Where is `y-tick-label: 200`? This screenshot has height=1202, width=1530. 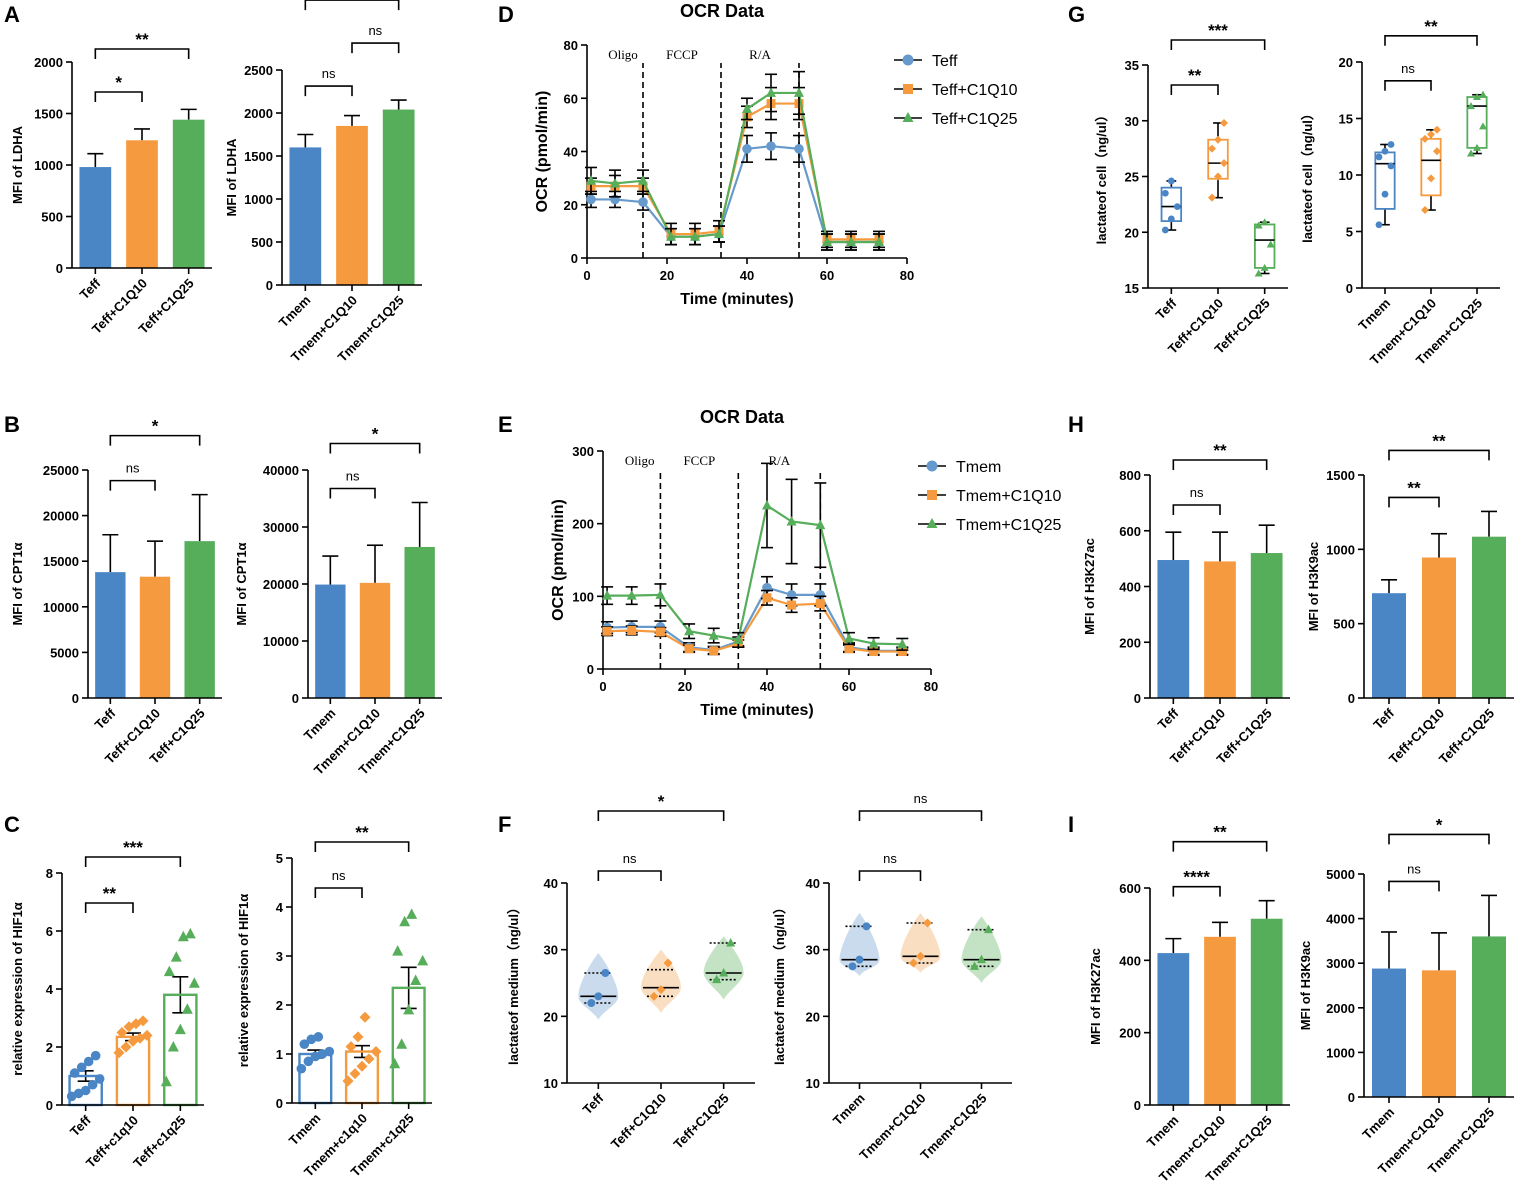
y-tick-label: 200 is located at coordinates (1130, 1033).